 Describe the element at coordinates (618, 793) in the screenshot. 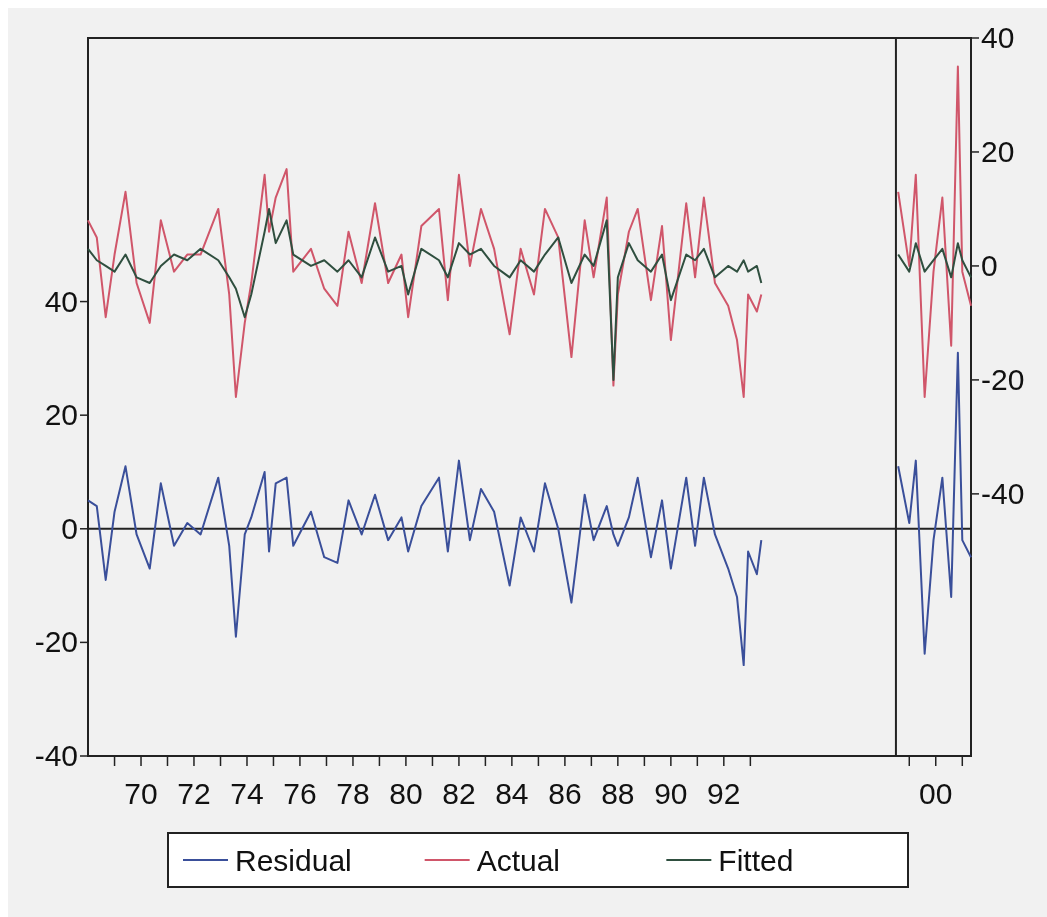

I see `x-tick-label: 88` at that location.